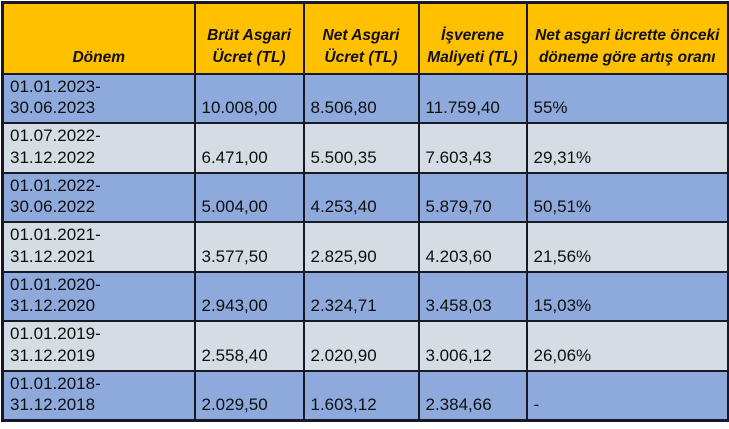  I want to click on maliyet-cell: 3.458,03, so click(472, 296).